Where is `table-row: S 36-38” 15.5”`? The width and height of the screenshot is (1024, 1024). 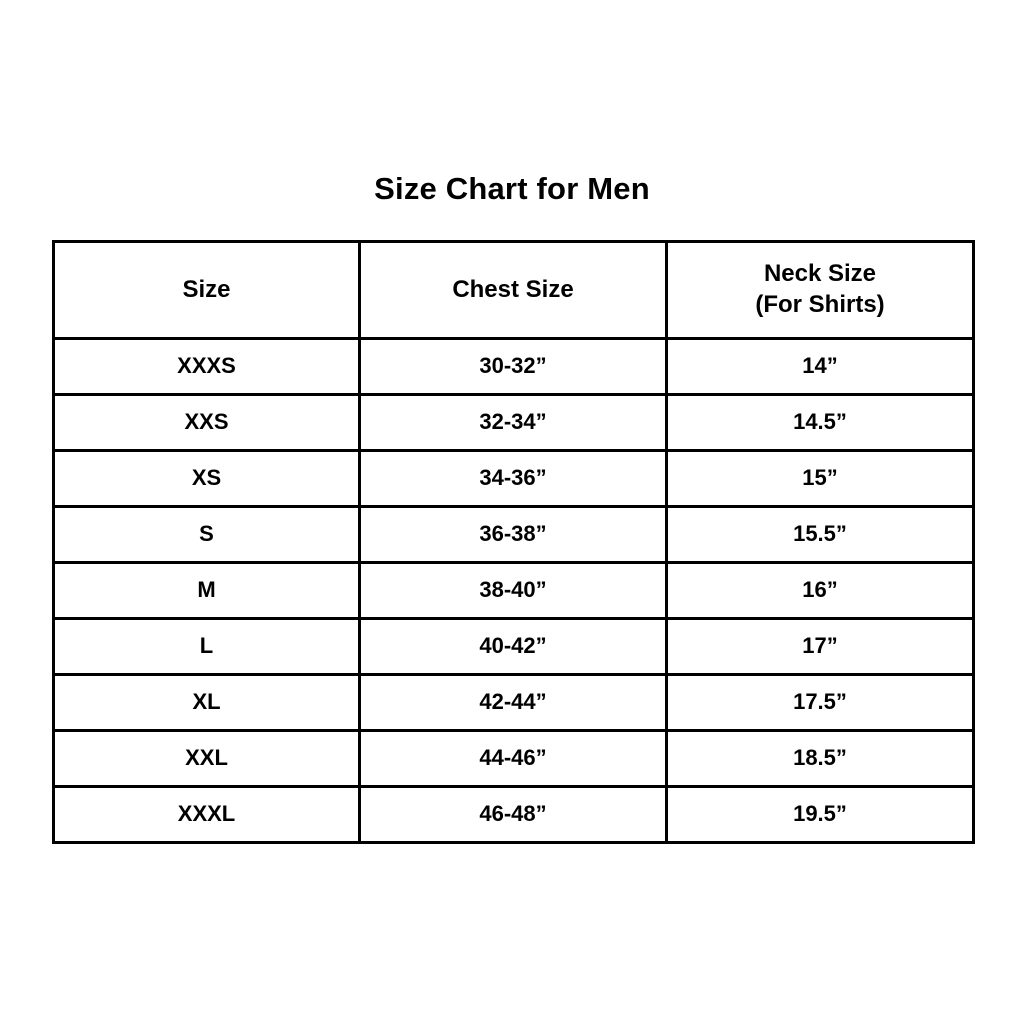
table-row: S 36-38” 15.5” is located at coordinates (513, 534).